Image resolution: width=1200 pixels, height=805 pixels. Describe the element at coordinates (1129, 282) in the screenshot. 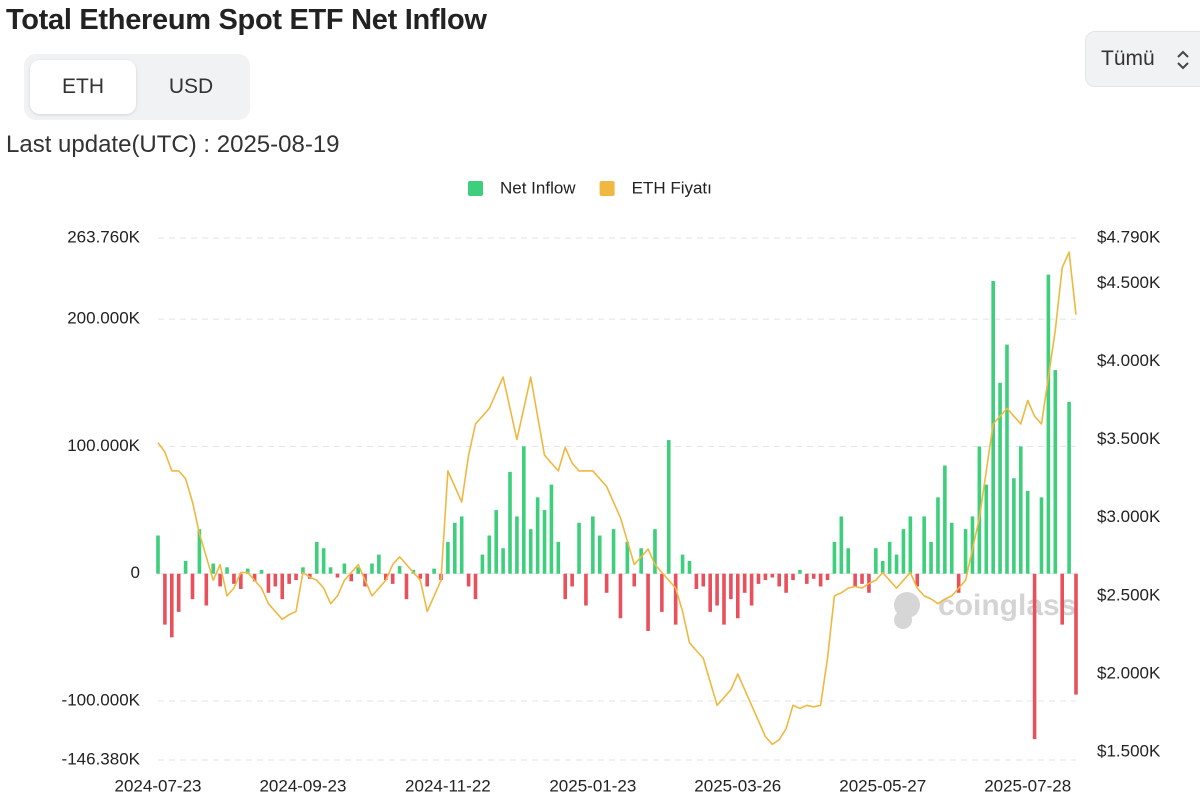

I see `y2-tick-label: $4.500K` at that location.